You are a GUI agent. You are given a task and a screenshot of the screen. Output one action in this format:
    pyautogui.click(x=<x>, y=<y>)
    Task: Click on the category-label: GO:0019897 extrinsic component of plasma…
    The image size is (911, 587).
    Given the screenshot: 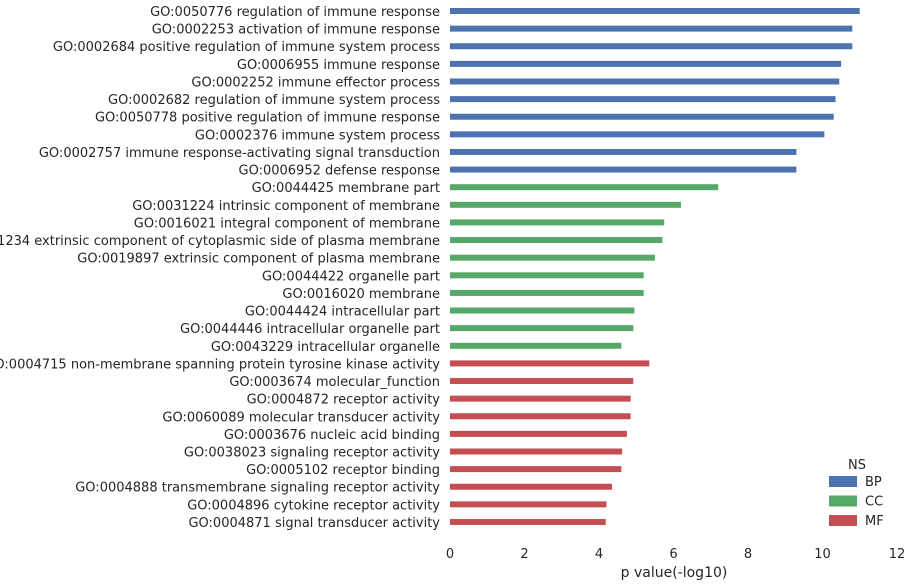 What is the action you would take?
    pyautogui.click(x=258, y=259)
    